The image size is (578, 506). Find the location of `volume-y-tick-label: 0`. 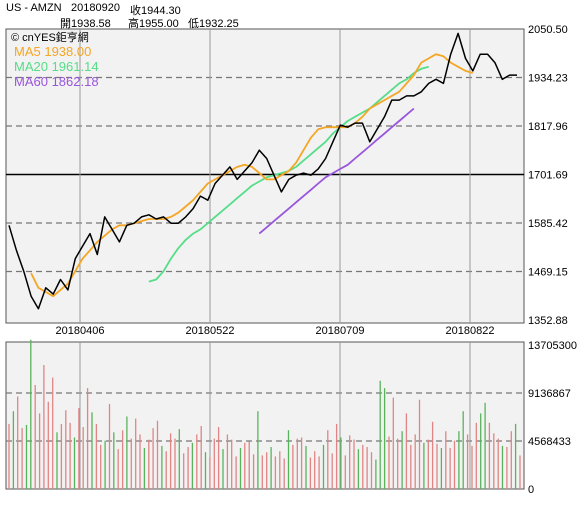

volume-y-tick-label: 0 is located at coordinates (531, 490).